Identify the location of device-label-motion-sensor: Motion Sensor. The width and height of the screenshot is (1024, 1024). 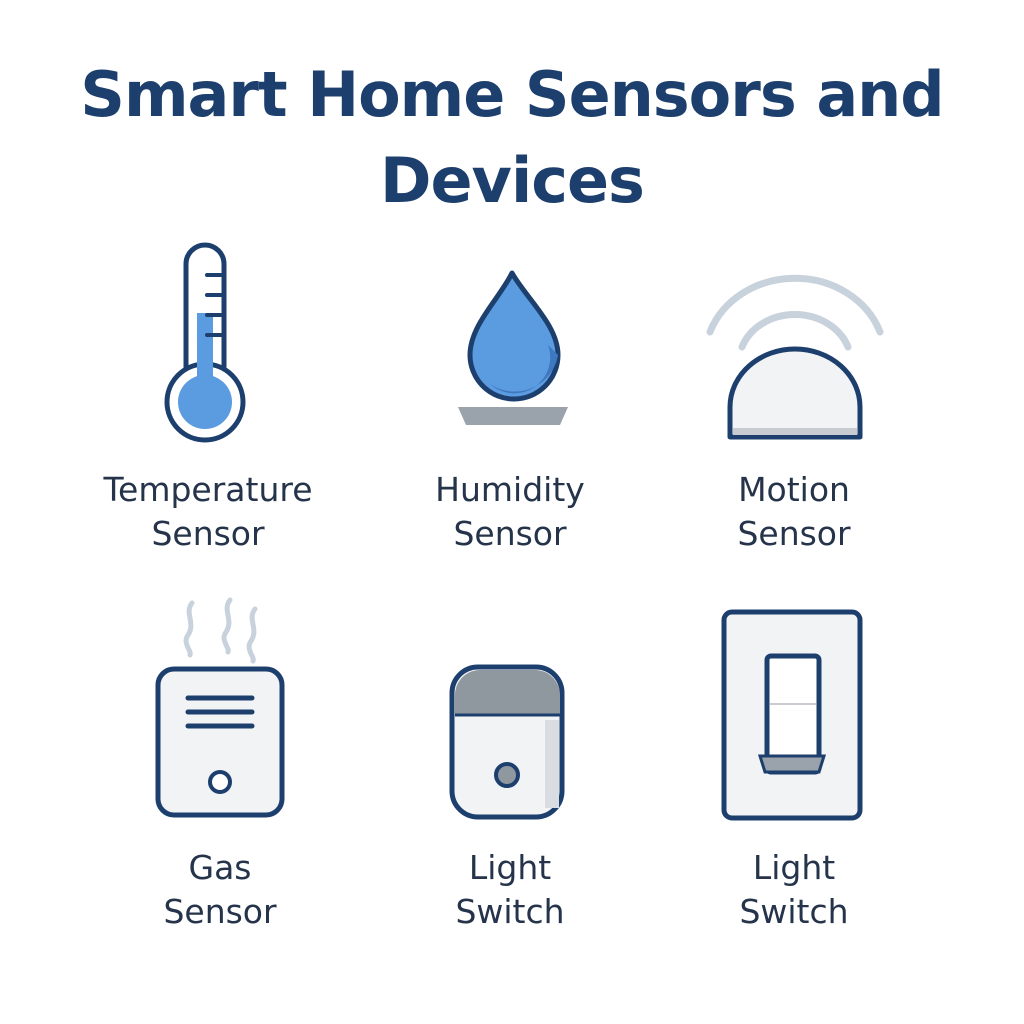
(794, 512).